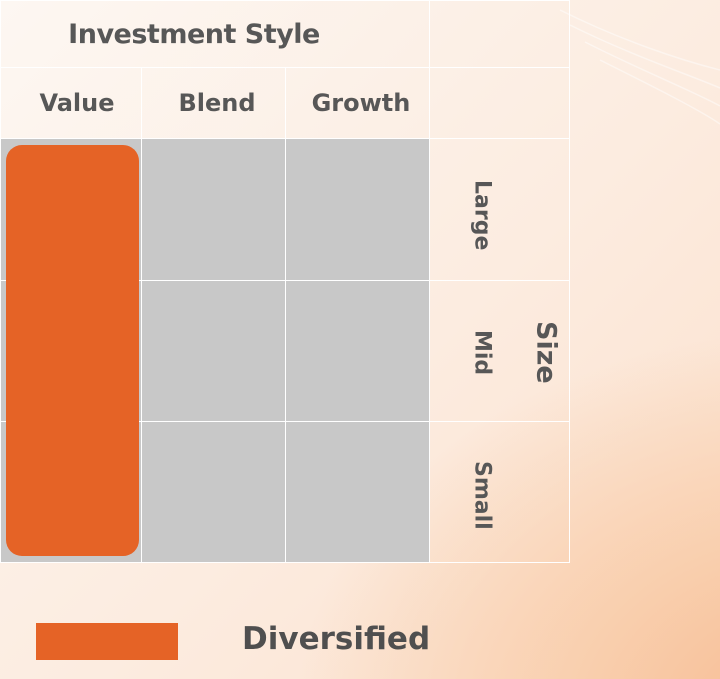 This screenshot has height=679, width=720. What do you see at coordinates (482, 215) in the screenshot?
I see `row-label-large: Large` at bounding box center [482, 215].